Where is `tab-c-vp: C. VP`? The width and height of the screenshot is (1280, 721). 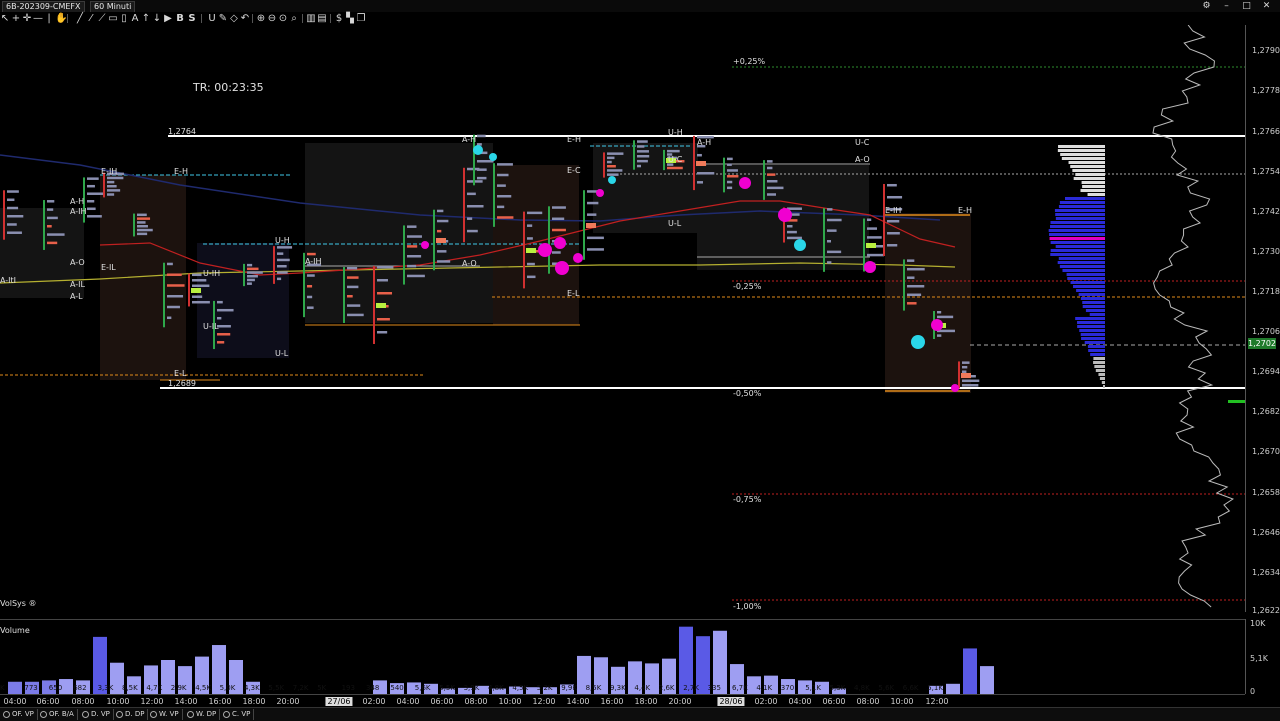
tab-c-vp: C. VP is located at coordinates (237, 714).